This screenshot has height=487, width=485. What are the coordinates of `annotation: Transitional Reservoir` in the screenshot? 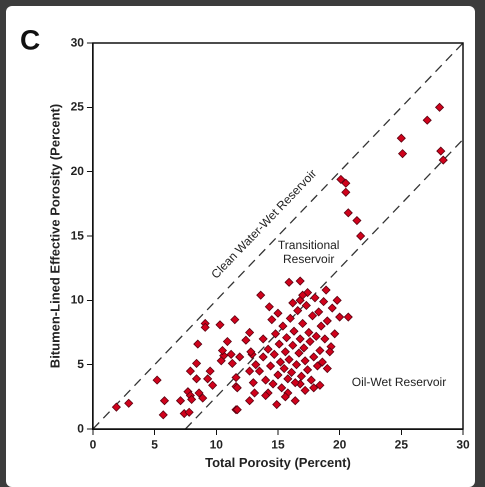 It's located at (309, 252).